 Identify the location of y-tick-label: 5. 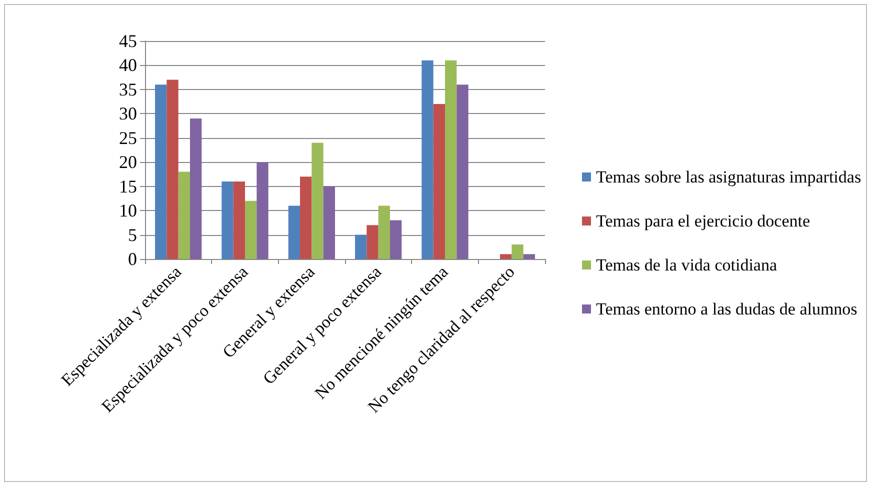
(132, 234).